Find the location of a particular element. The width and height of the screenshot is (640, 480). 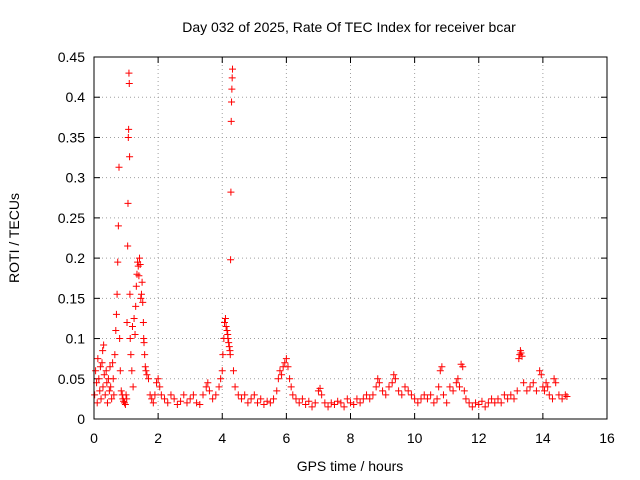

x-tick-label: 12 is located at coordinates (479, 438).